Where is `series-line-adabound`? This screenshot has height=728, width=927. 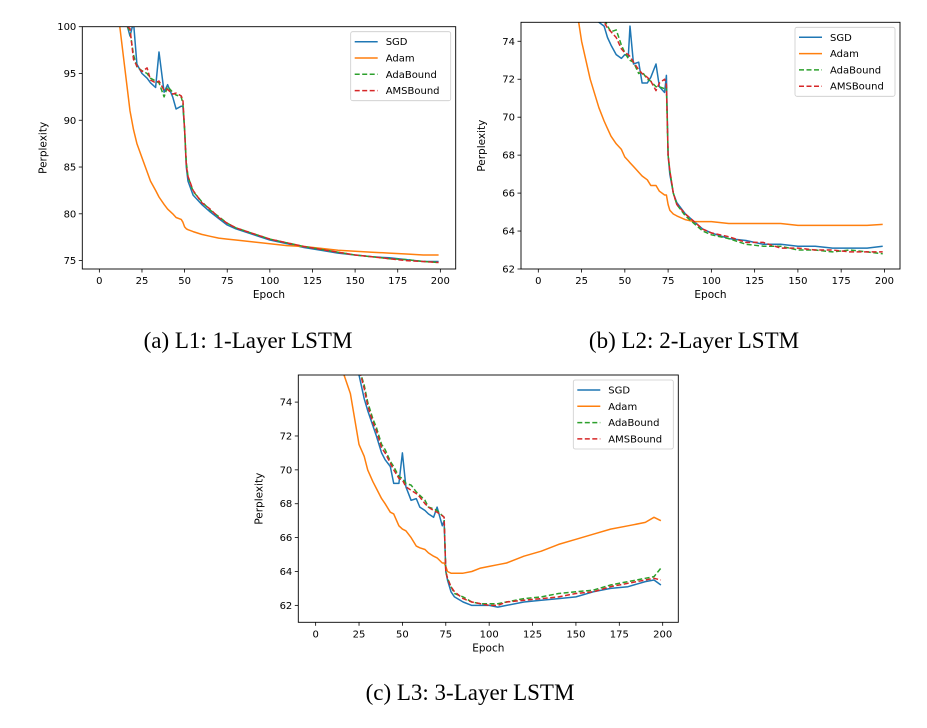
series-line-adabound is located at coordinates (743, 138).